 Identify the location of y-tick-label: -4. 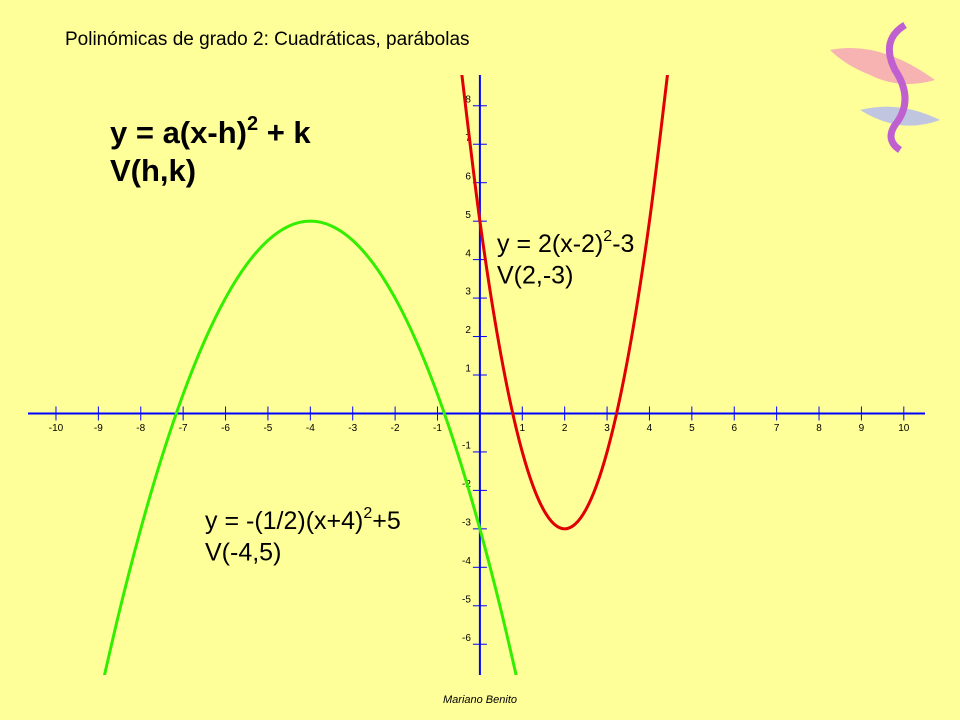
(466, 561).